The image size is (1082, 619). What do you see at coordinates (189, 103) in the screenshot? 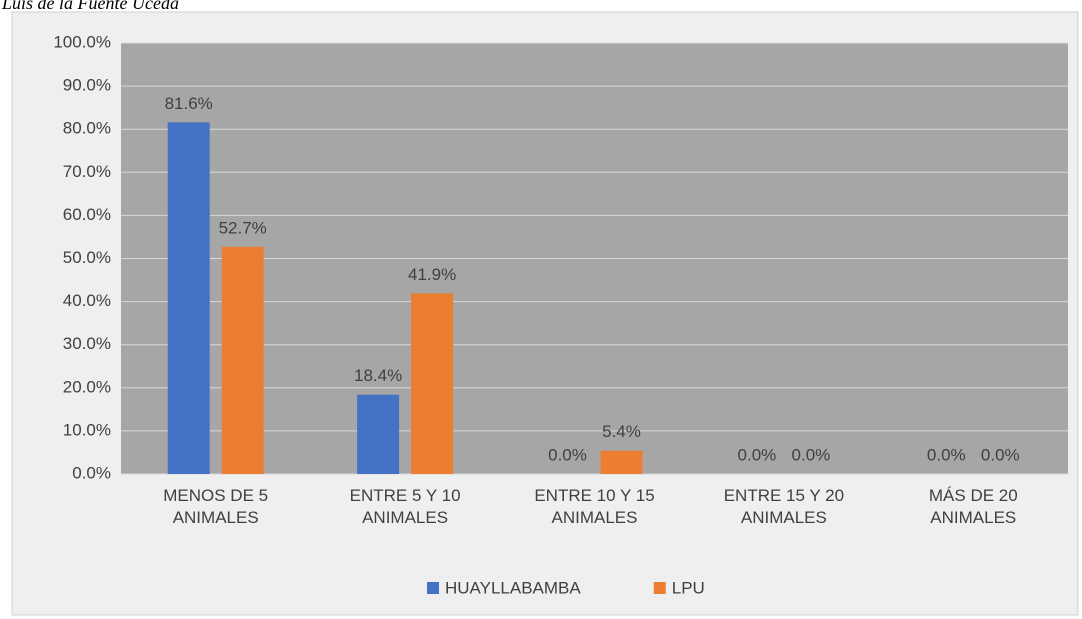
I see `data-label: 81.6%` at bounding box center [189, 103].